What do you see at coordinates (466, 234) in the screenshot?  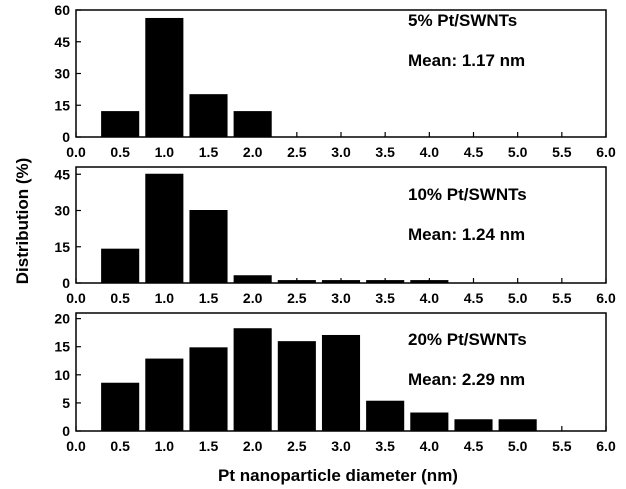 I see `mean-label: Mean: 1.24 nm` at bounding box center [466, 234].